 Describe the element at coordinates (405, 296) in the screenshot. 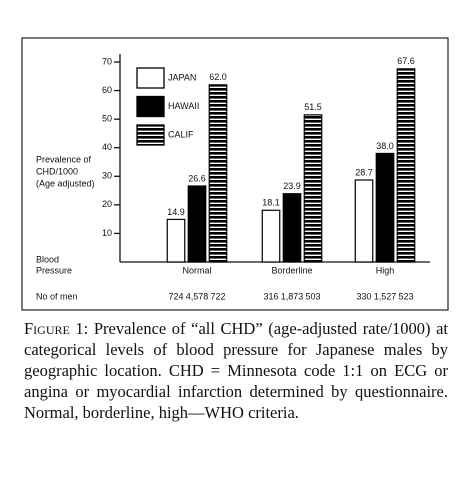

I see `men-count: 523` at that location.